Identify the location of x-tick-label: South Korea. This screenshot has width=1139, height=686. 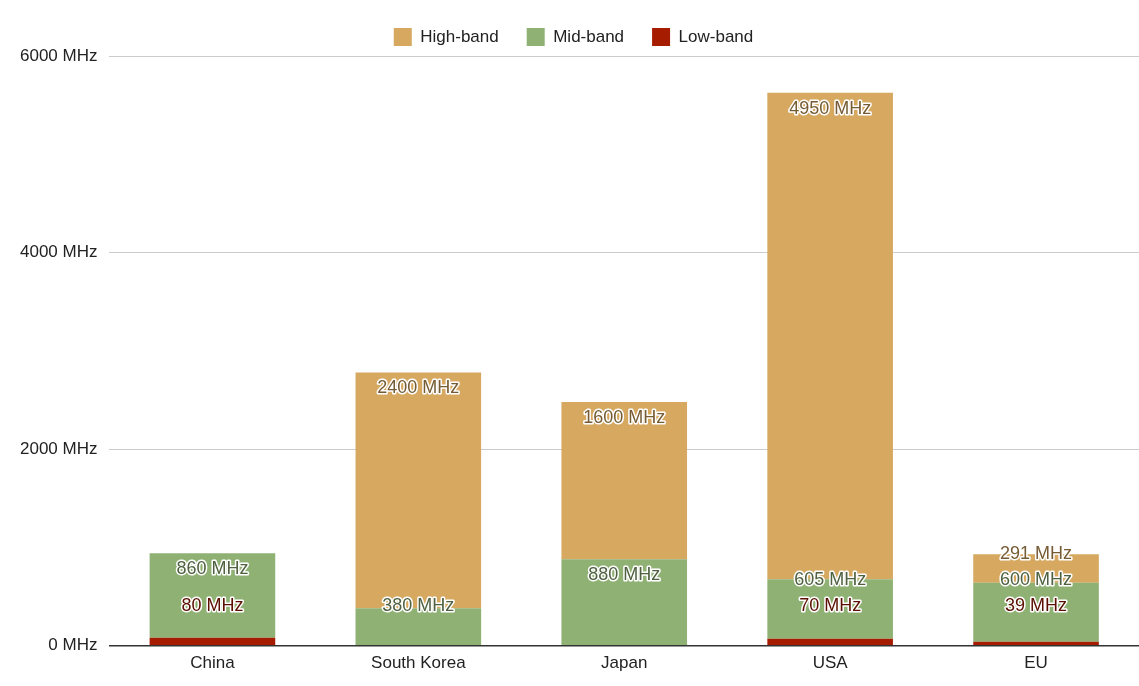
(419, 663).